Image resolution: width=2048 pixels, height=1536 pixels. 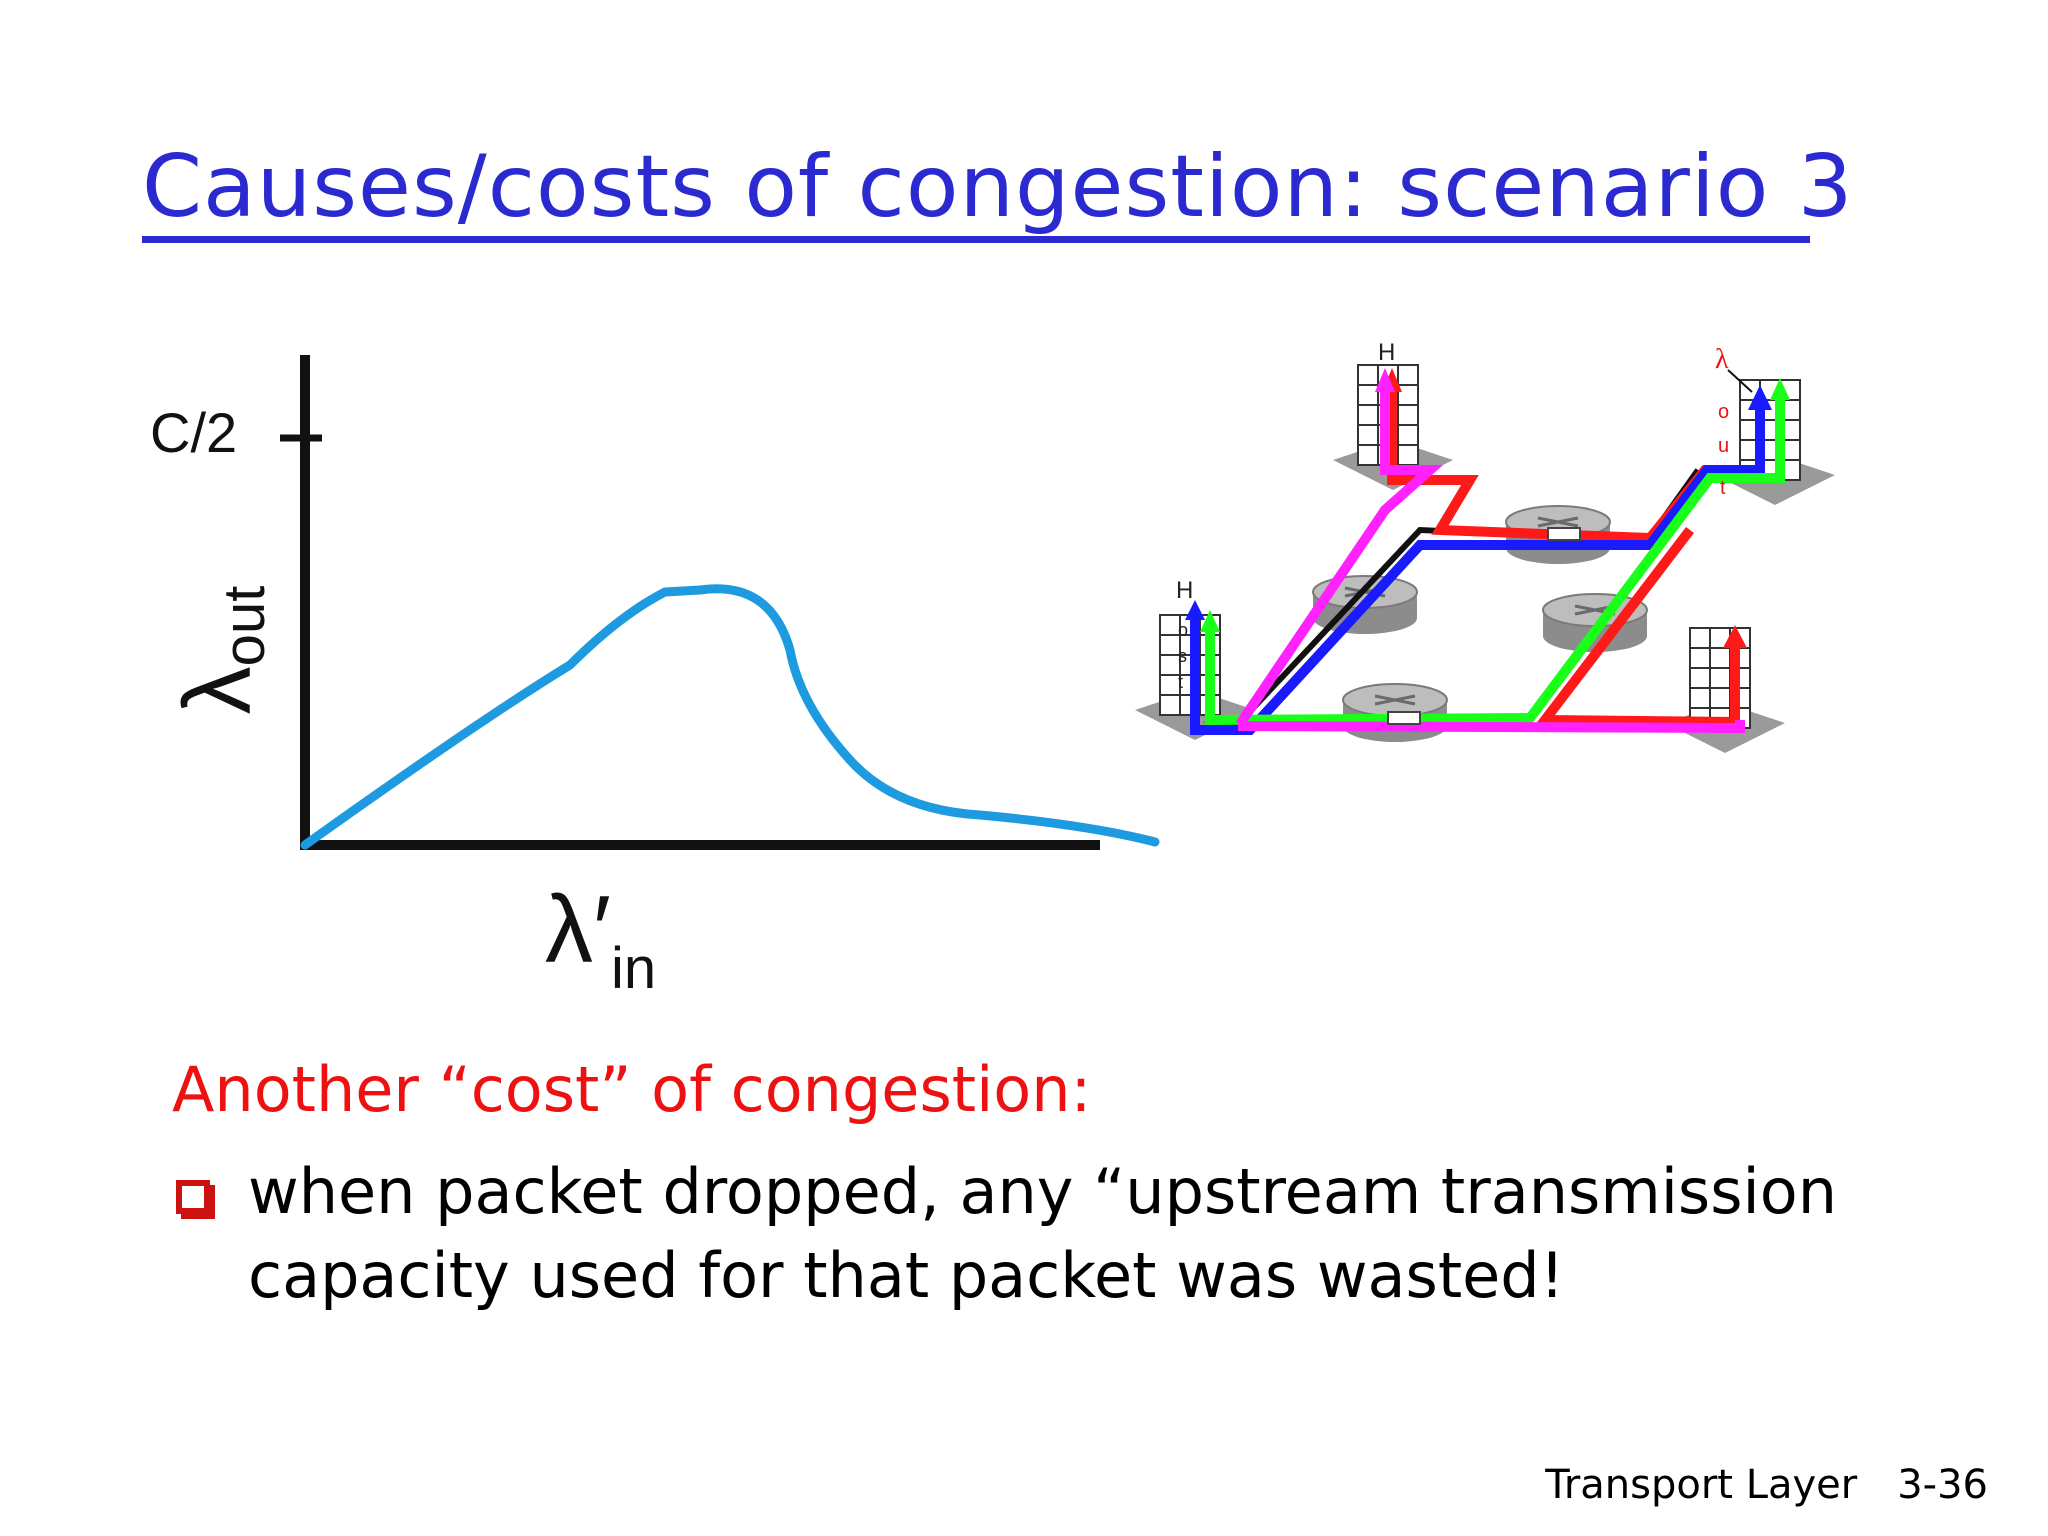 What do you see at coordinates (632, 1089) in the screenshot?
I see `cost-heading: Another “cost” of congestion:` at bounding box center [632, 1089].